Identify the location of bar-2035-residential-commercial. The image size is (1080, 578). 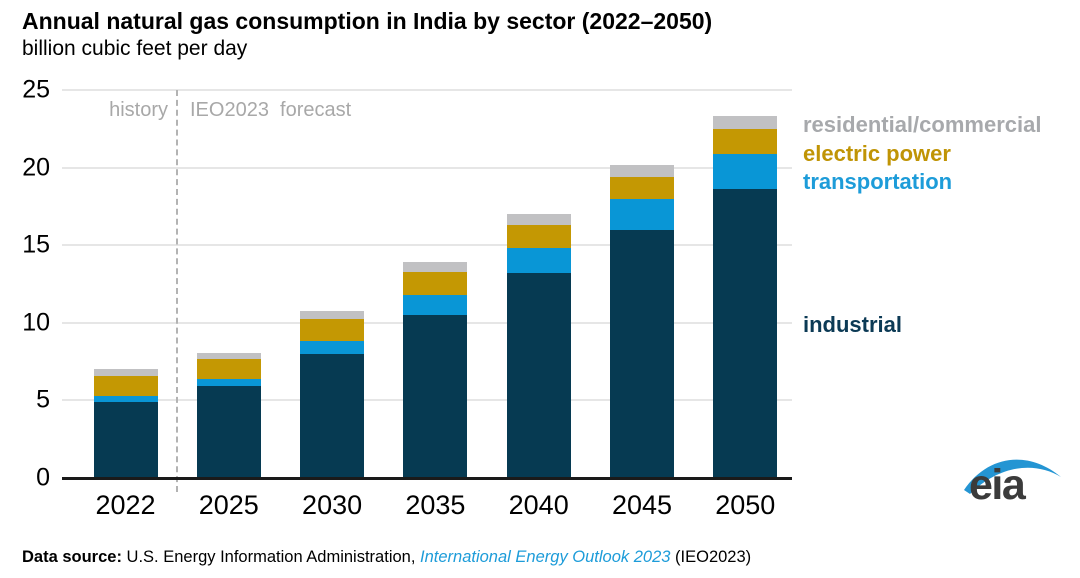
(435, 267).